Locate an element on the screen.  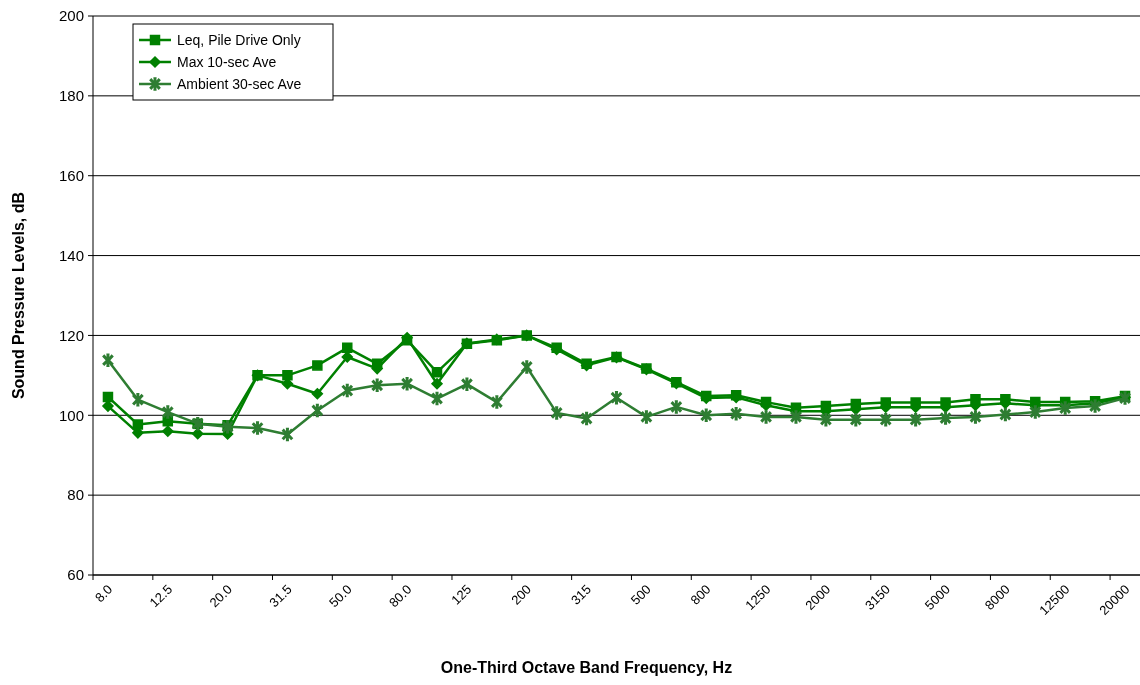
x-axis-title: One-Third Octave Band Frequency, Hz is located at coordinates (586, 667).